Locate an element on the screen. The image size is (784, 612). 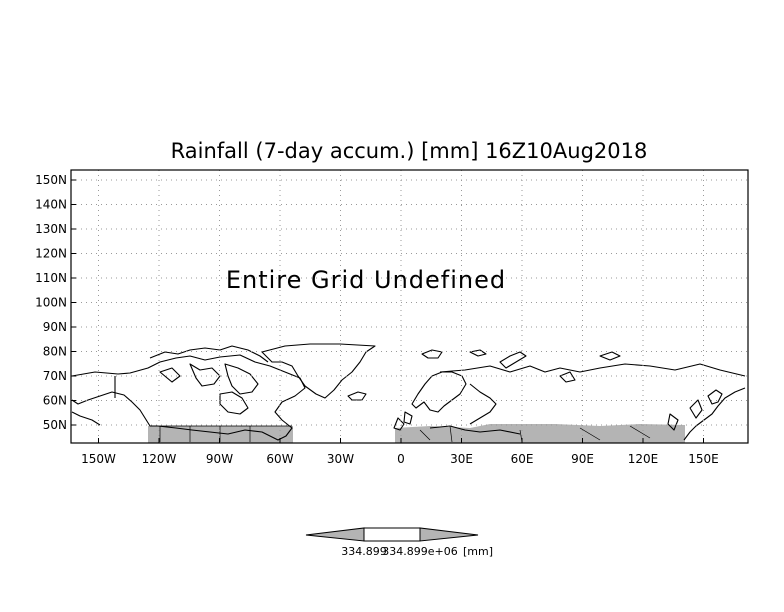
colorbar-right-triangle is located at coordinates (449, 534).